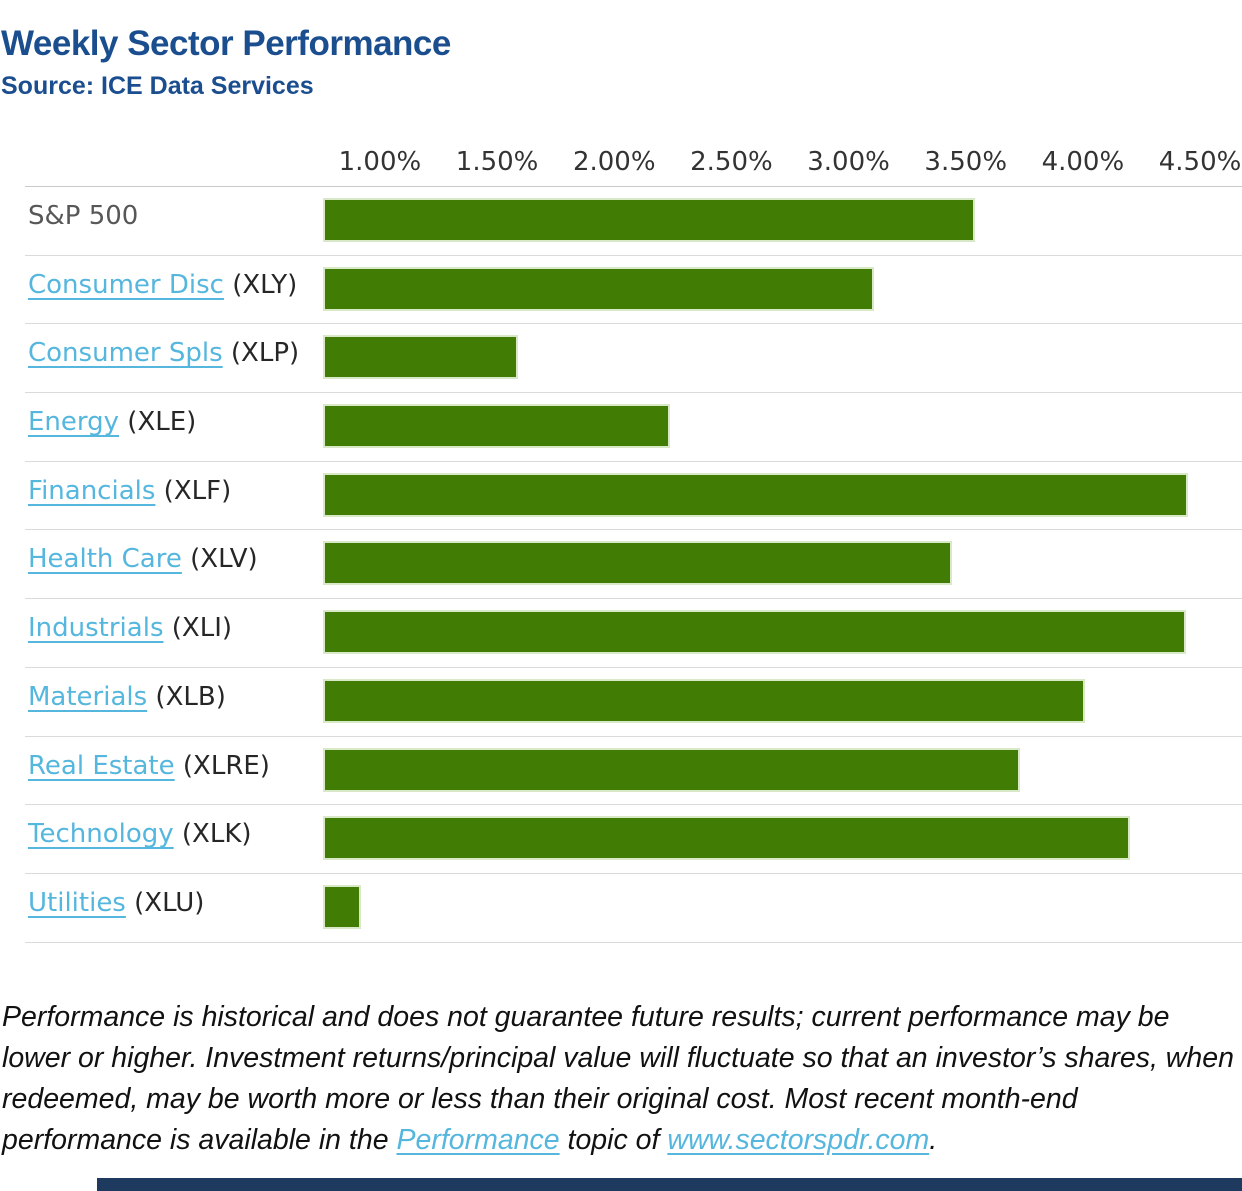 The height and width of the screenshot is (1191, 1242). I want to click on sector-label: Materials (XLB), so click(127, 697).